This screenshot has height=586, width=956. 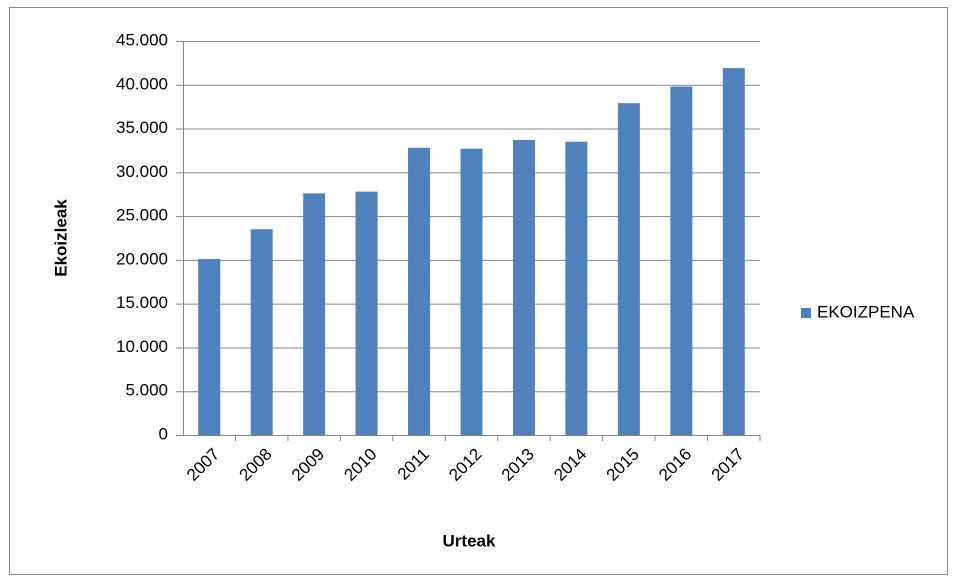 I want to click on legend-swatch, so click(x=806, y=313).